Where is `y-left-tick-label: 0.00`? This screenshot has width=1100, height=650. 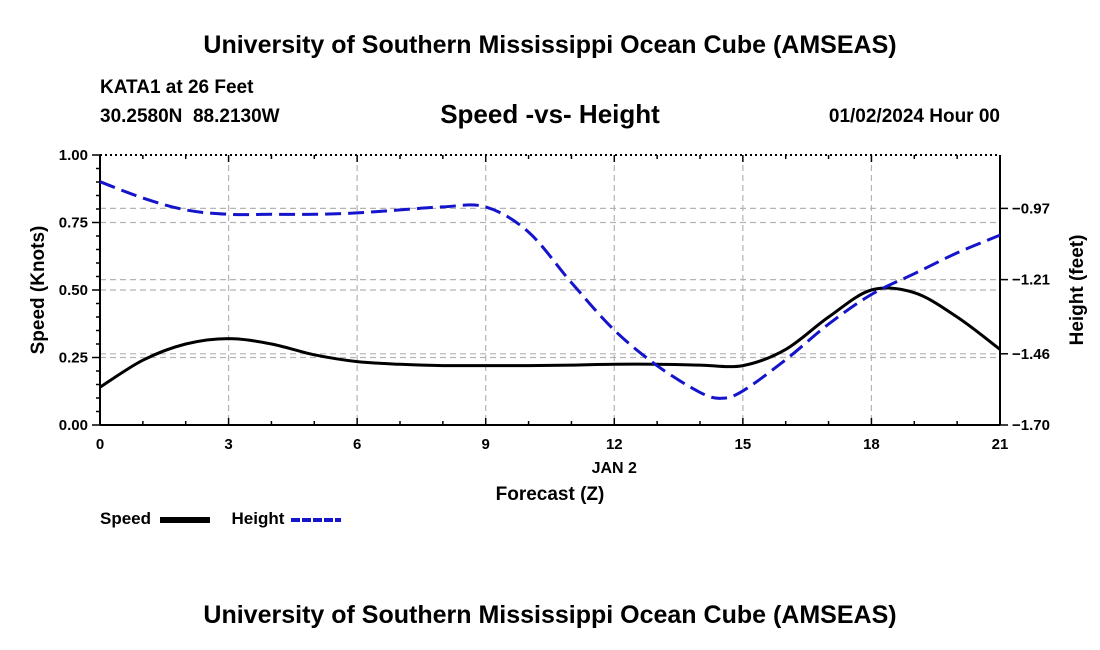 y-left-tick-label: 0.00 is located at coordinates (73, 425).